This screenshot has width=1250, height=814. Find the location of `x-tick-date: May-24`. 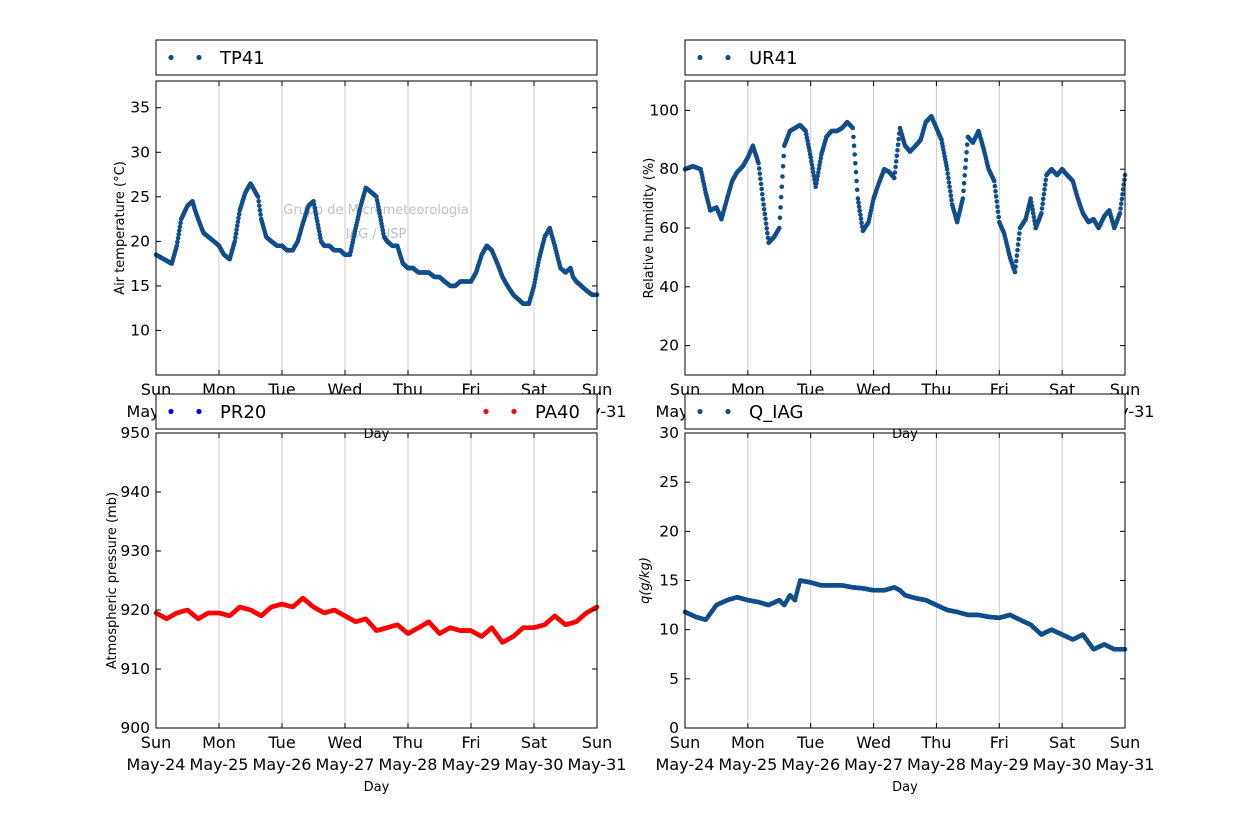

x-tick-date: May-24 is located at coordinates (685, 764).